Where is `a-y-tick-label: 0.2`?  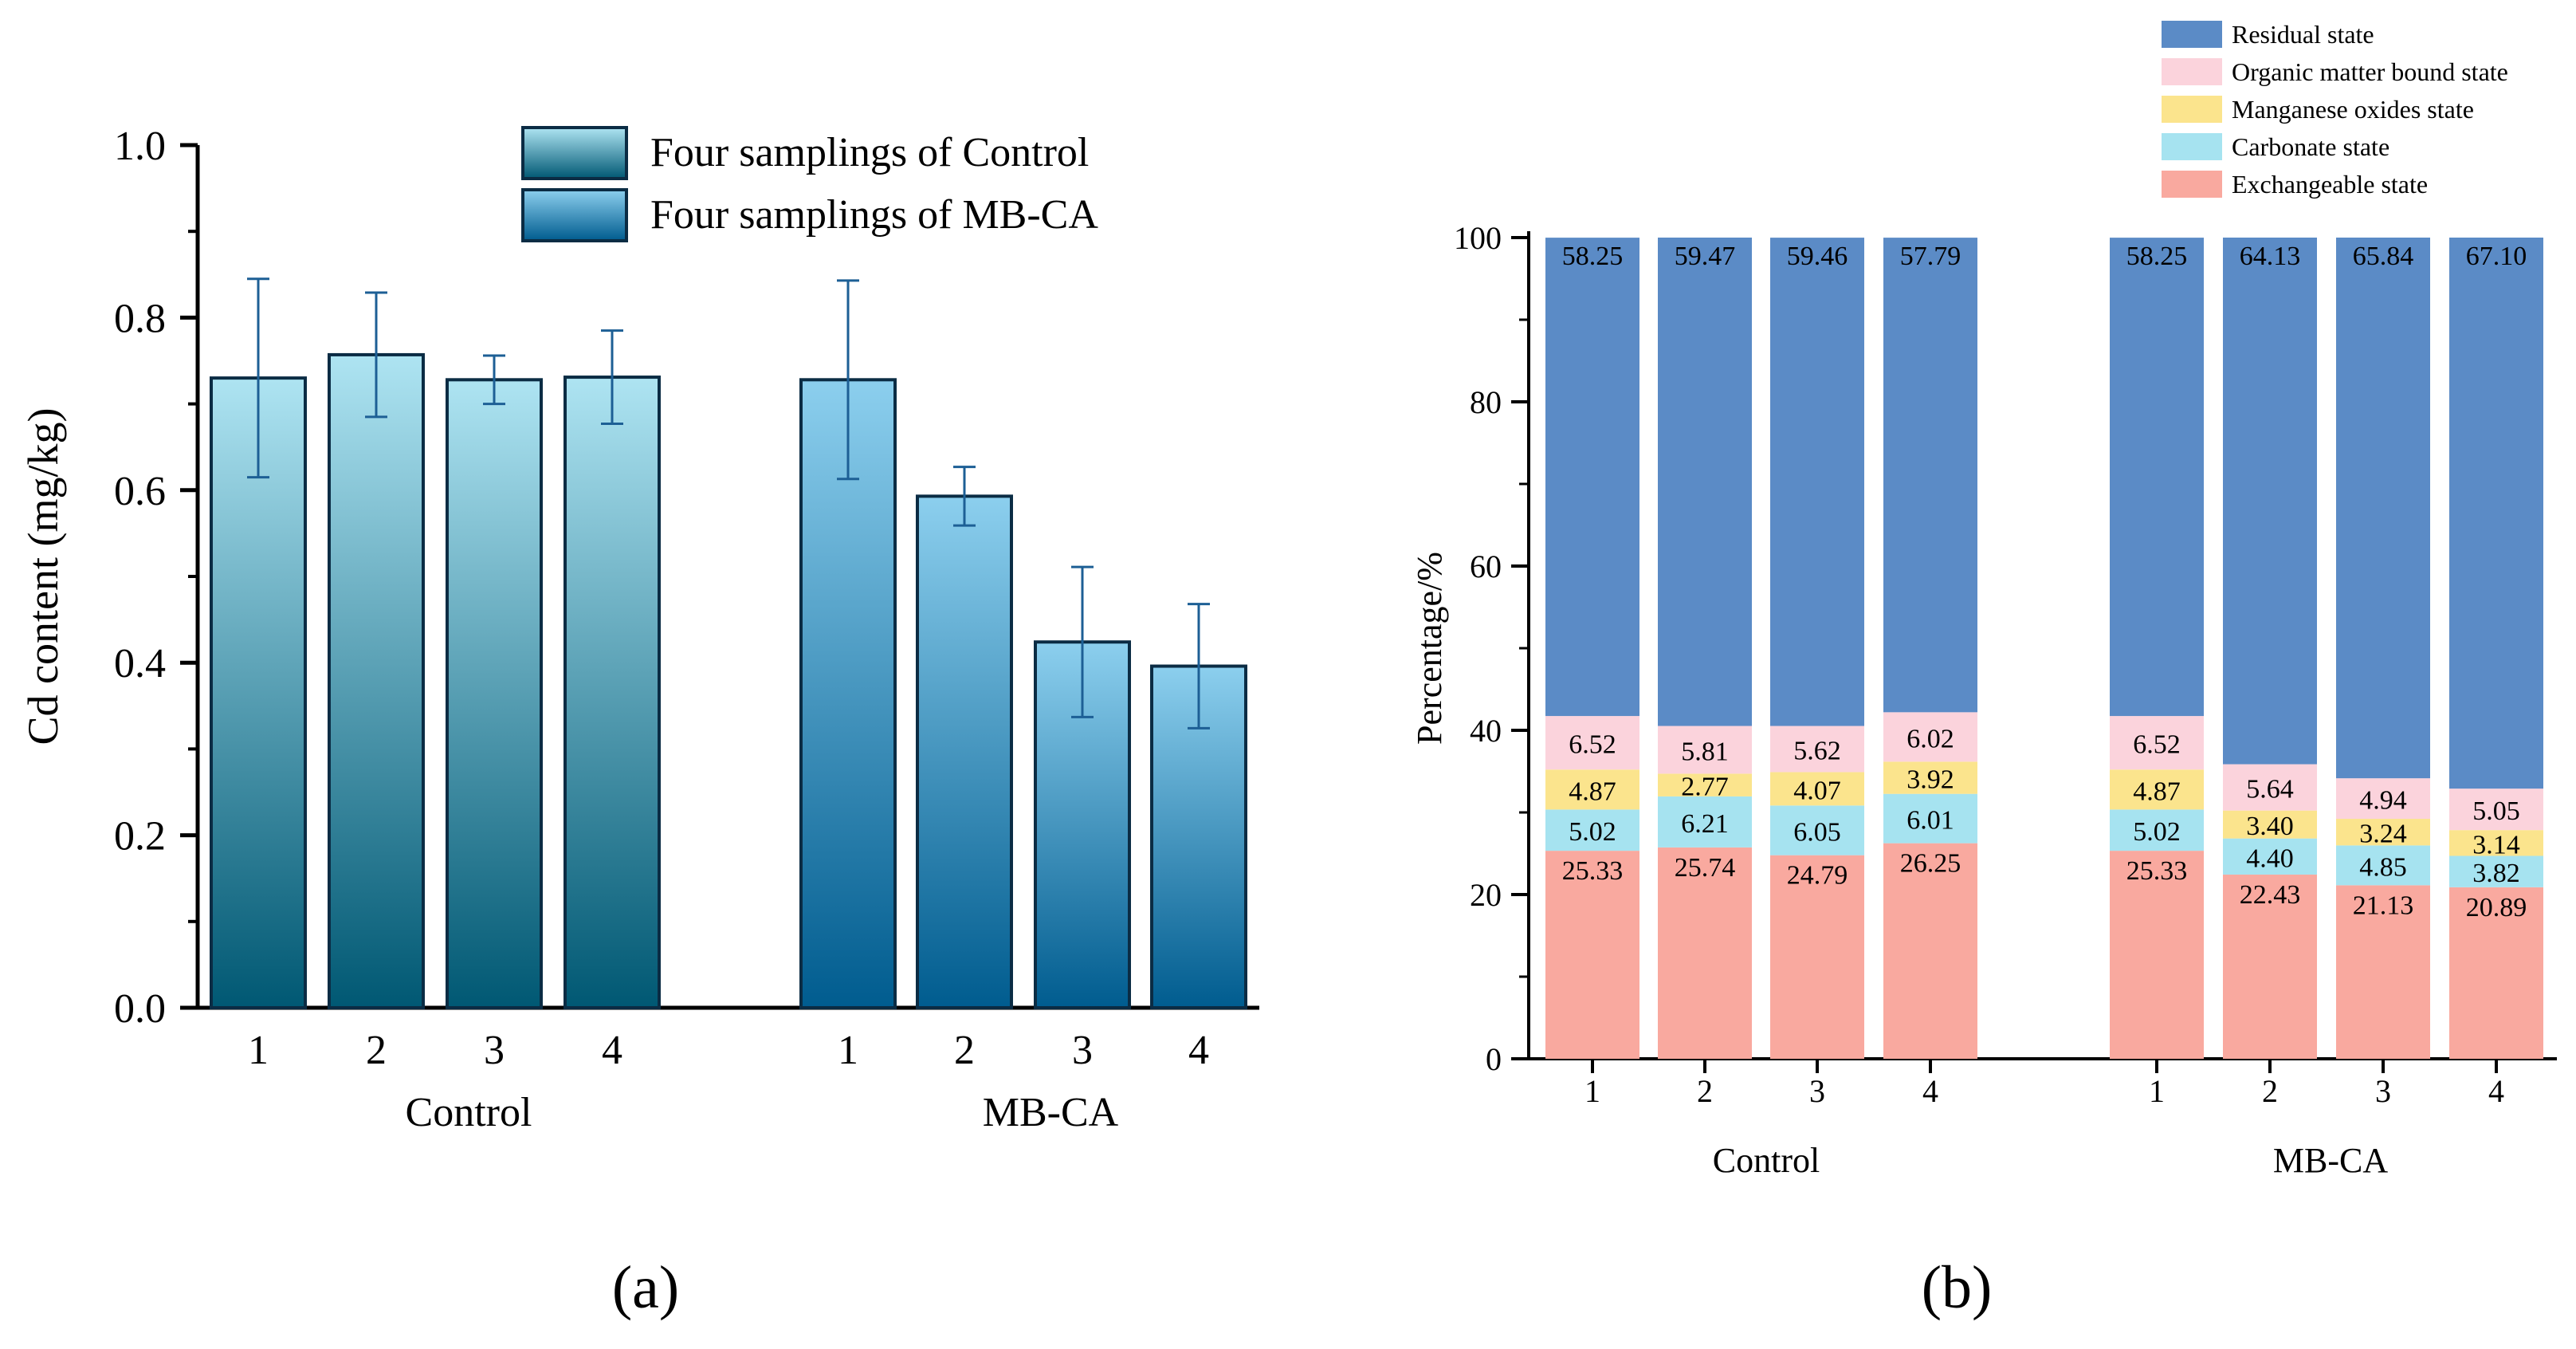
a-y-tick-label: 0.2 is located at coordinates (140, 836).